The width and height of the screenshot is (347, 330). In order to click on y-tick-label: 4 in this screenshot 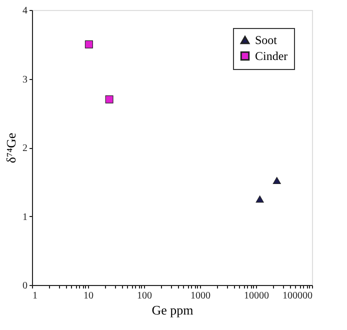, I will do `click(25, 11)`.